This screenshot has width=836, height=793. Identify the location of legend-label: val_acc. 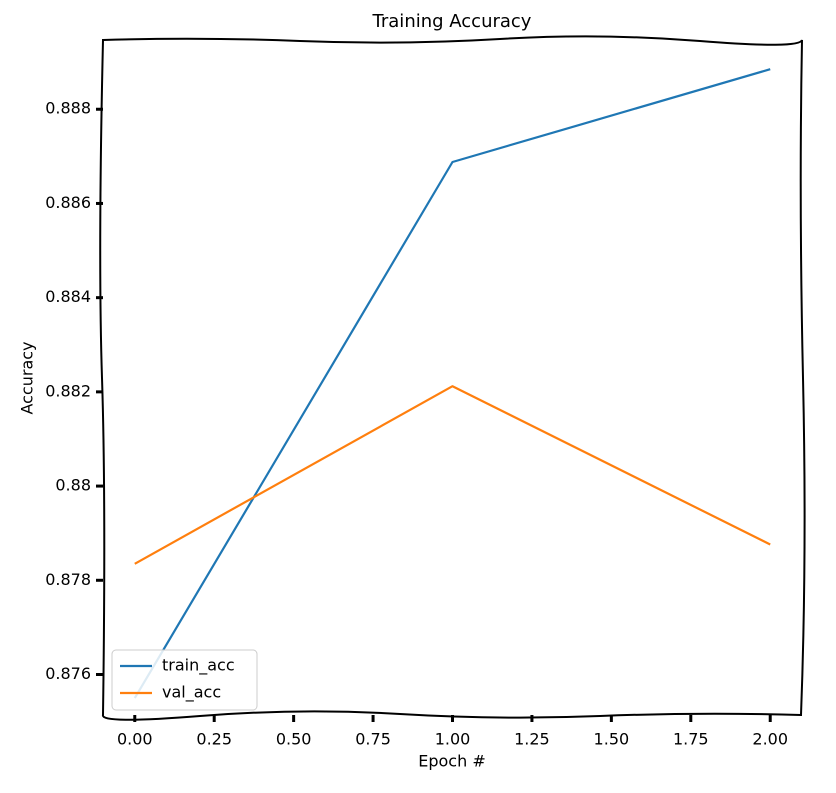
(191, 693).